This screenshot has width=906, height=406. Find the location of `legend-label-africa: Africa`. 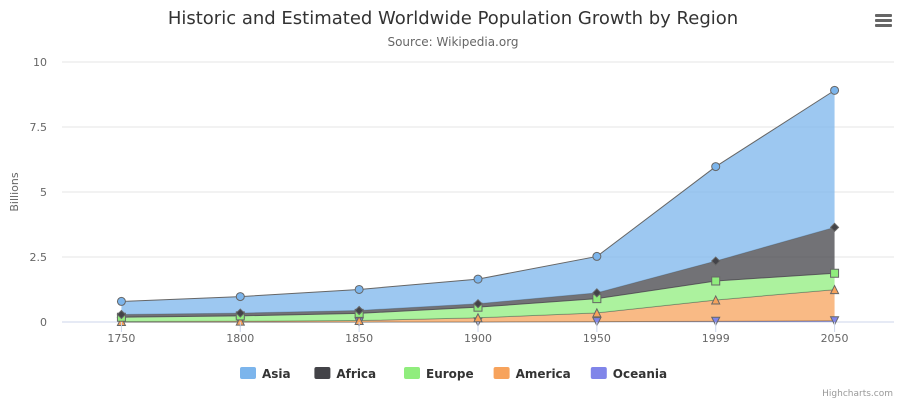

legend-label-africa: Africa is located at coordinates (356, 374).